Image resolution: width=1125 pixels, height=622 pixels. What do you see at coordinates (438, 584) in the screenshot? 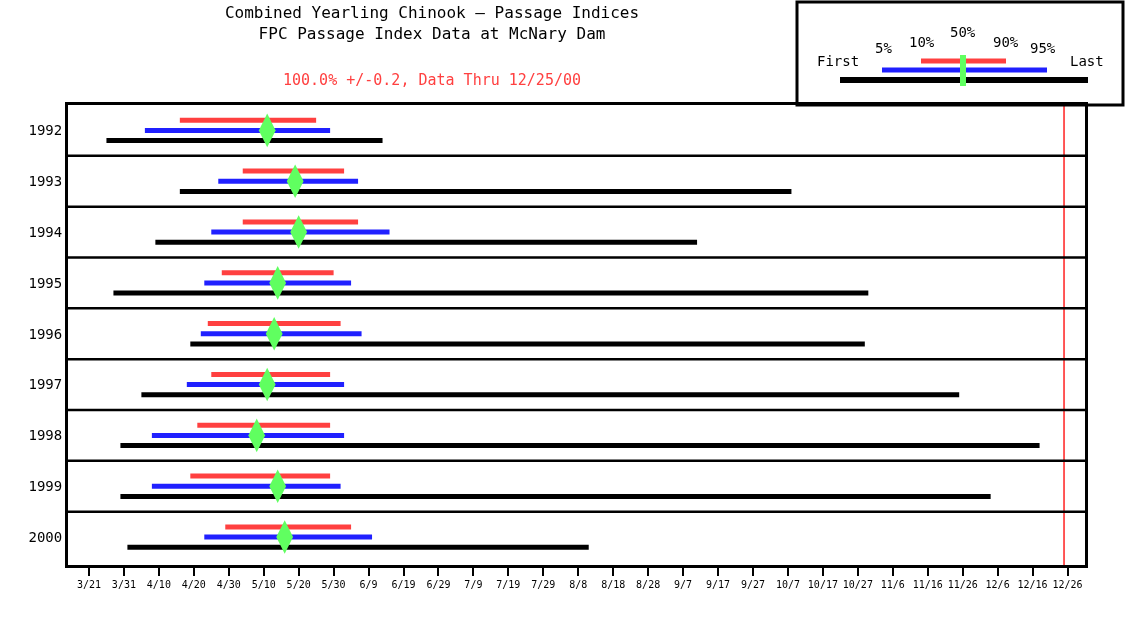
I see `x-tick-label: 6/29` at bounding box center [438, 584].